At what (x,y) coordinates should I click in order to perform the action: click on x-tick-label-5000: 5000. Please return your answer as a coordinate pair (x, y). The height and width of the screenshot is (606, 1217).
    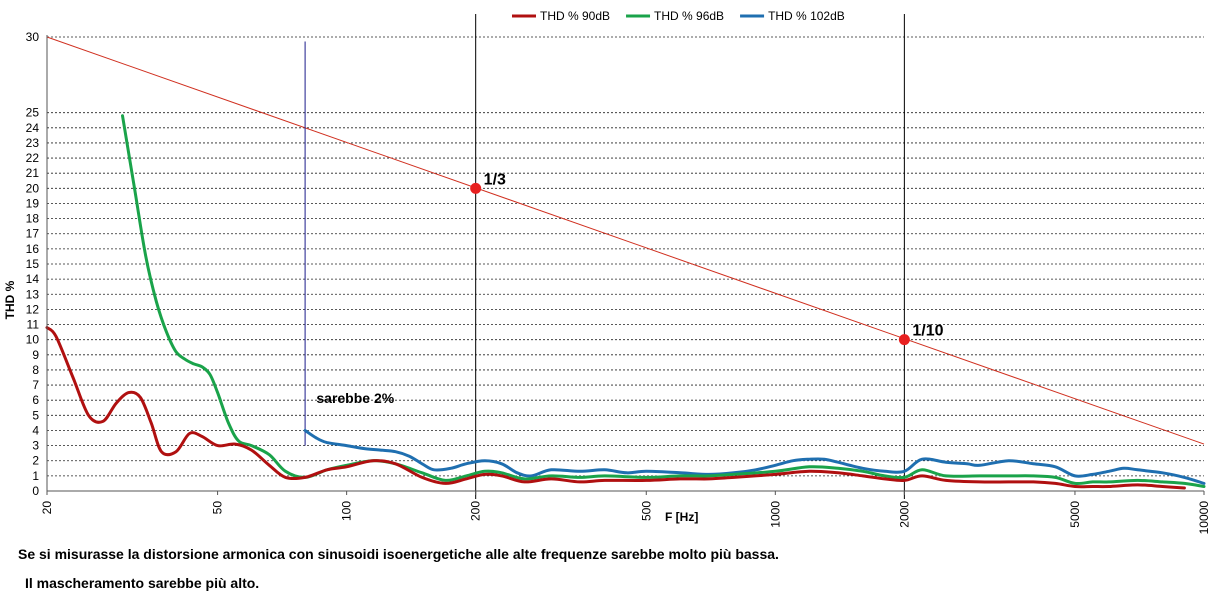
    Looking at the image, I should click on (1075, 514).